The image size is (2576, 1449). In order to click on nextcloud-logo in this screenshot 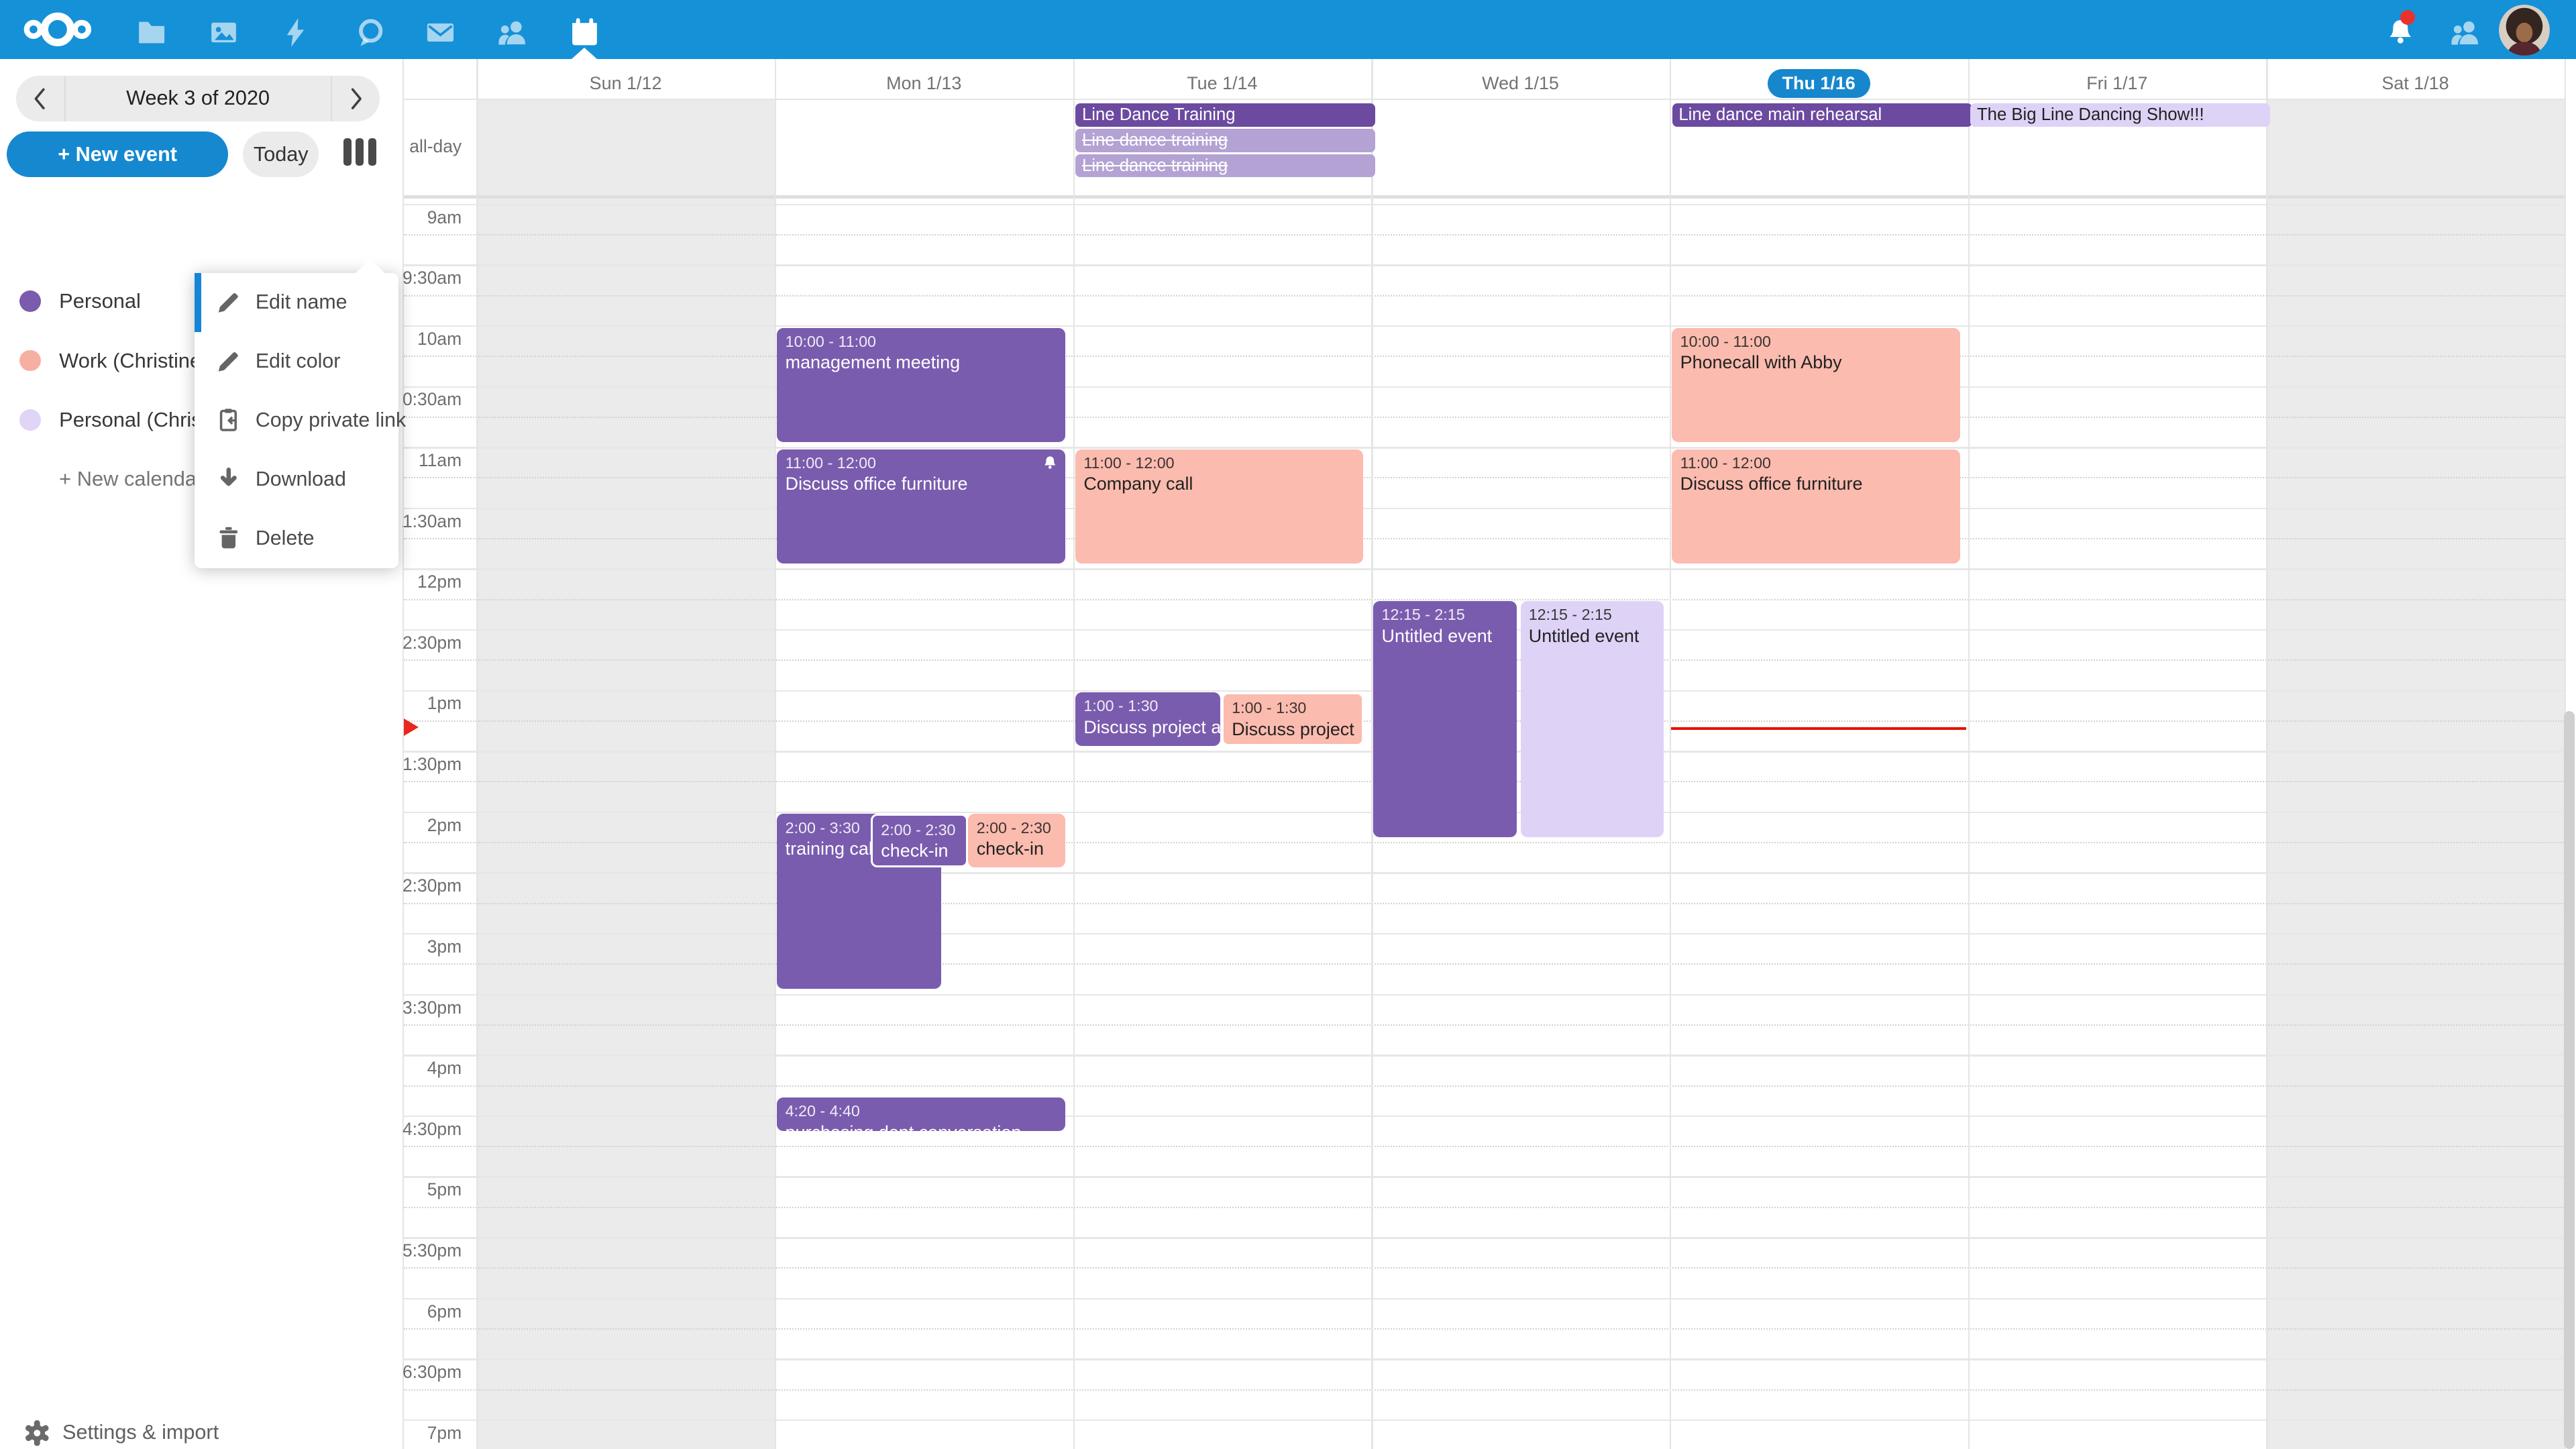, I will do `click(57, 29)`.